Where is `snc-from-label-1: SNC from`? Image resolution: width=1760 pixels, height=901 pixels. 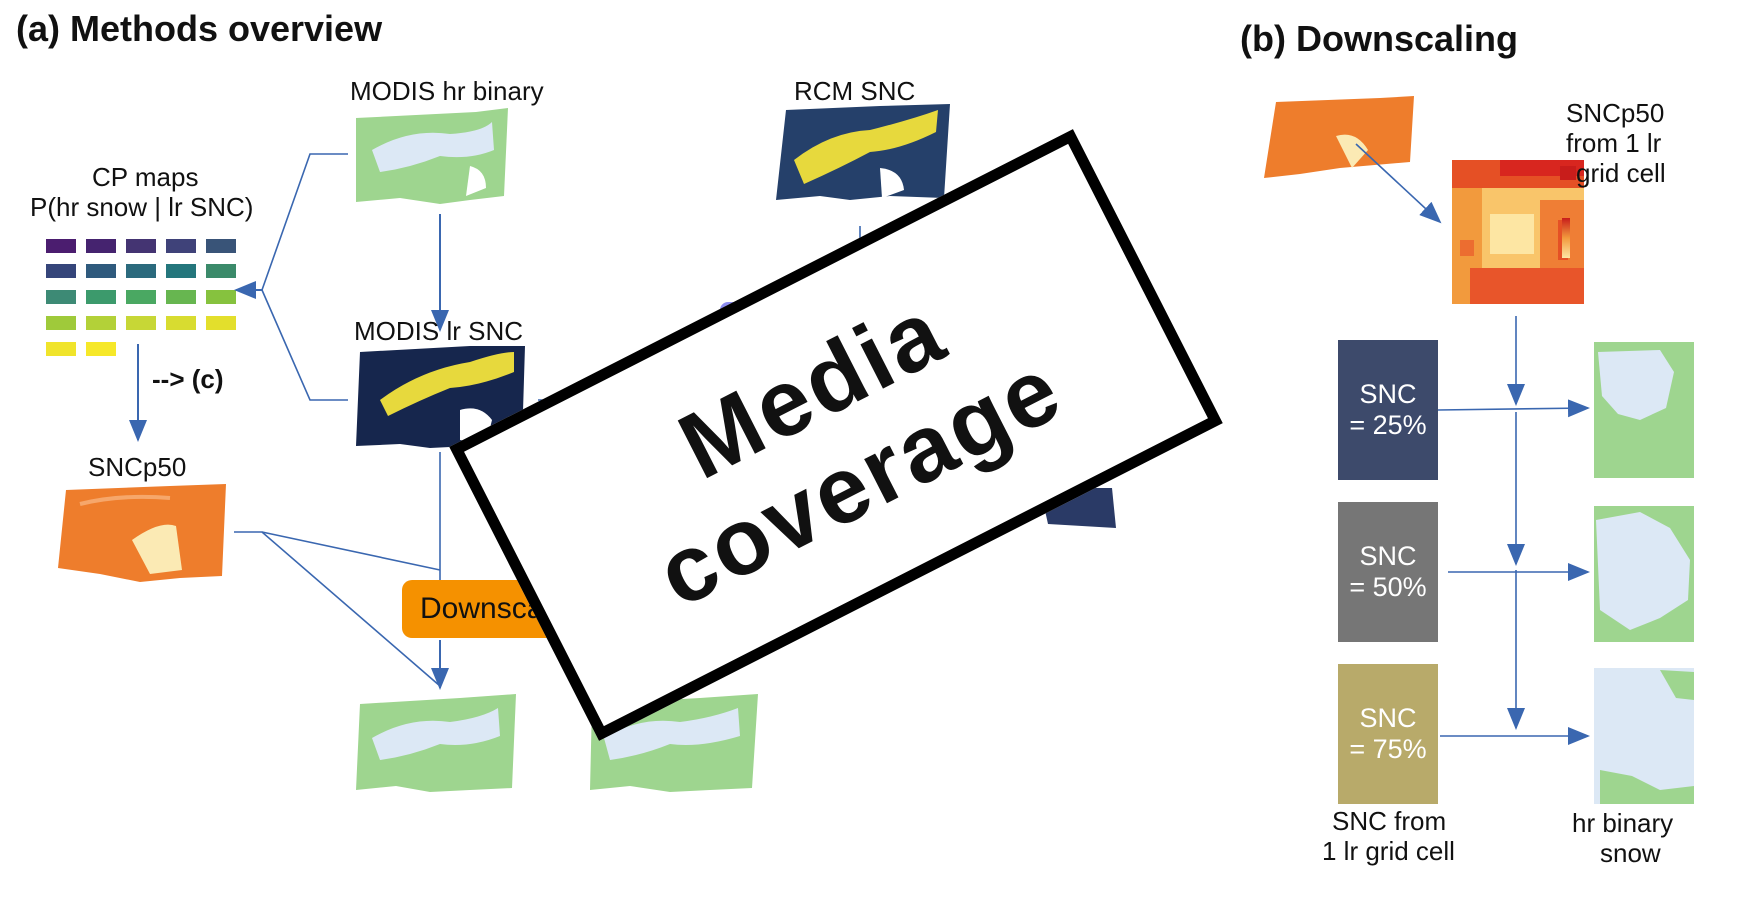
snc-from-label-1: SNC from is located at coordinates (1389, 821).